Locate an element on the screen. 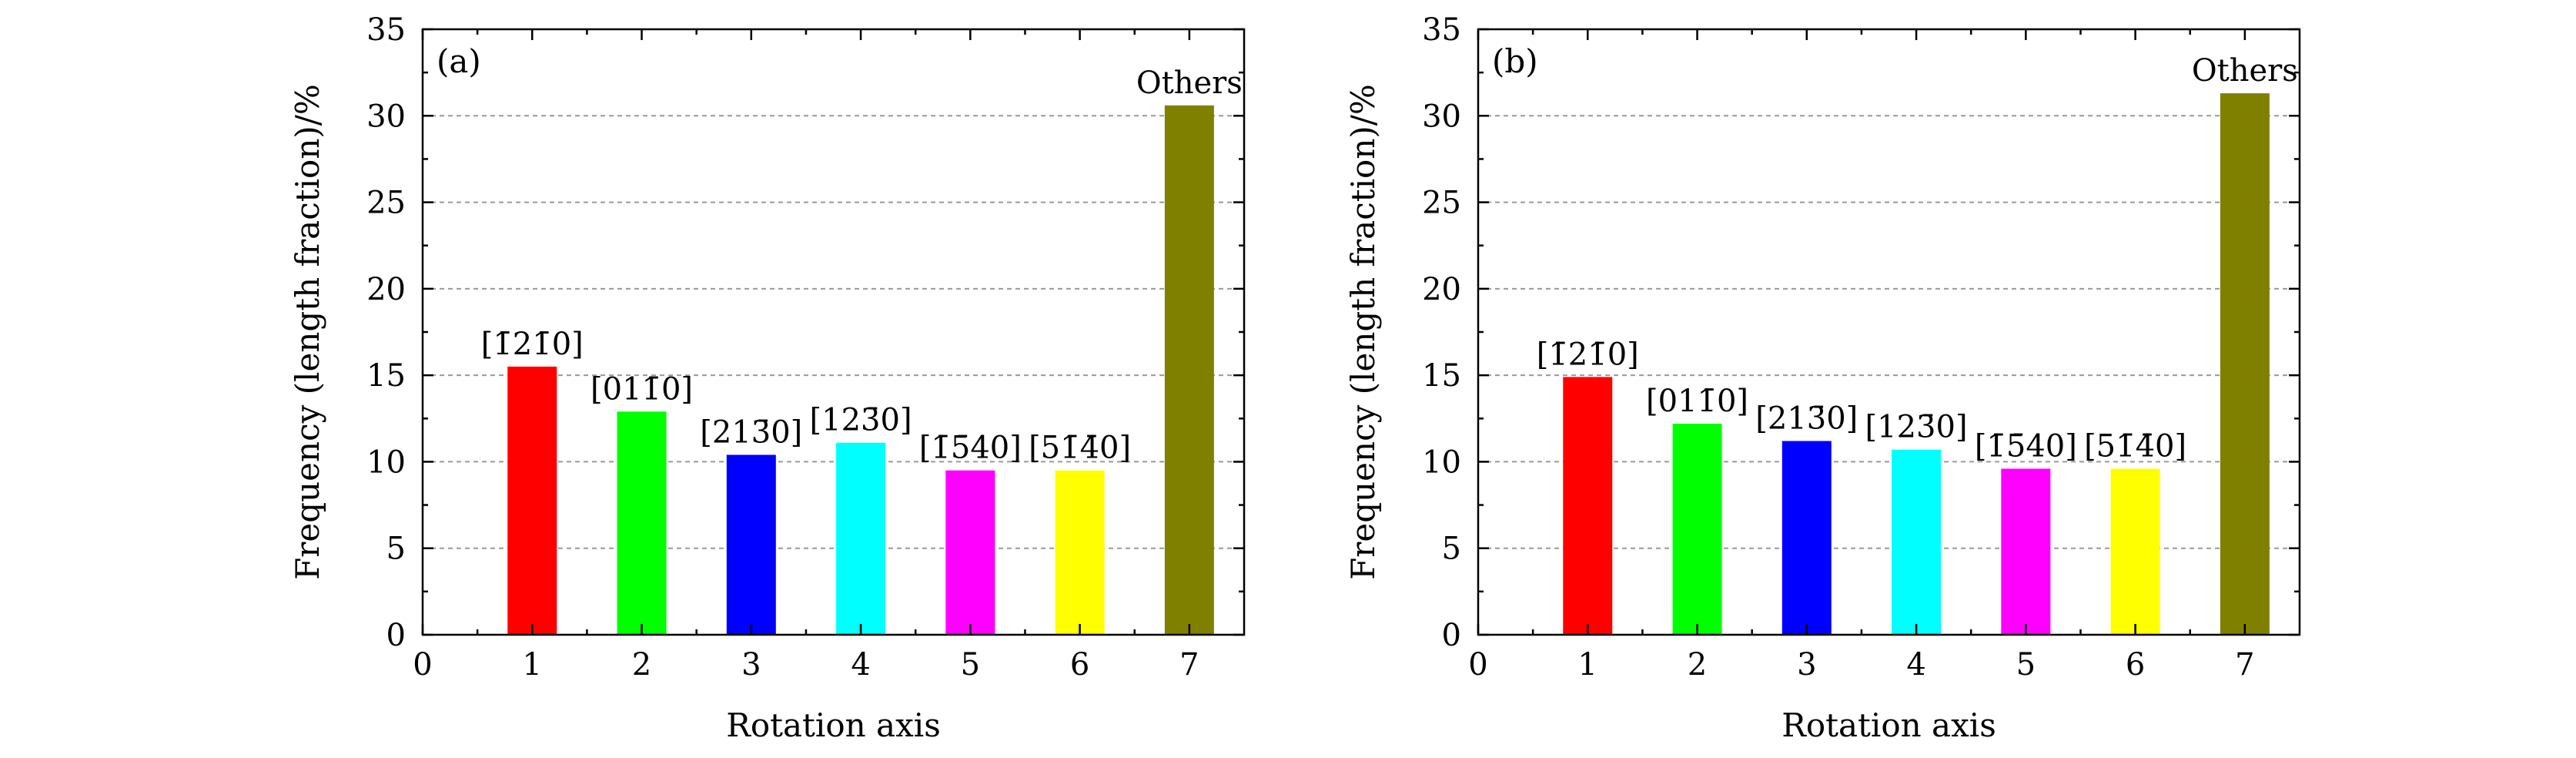  panel-label: (b) is located at coordinates (1515, 61).